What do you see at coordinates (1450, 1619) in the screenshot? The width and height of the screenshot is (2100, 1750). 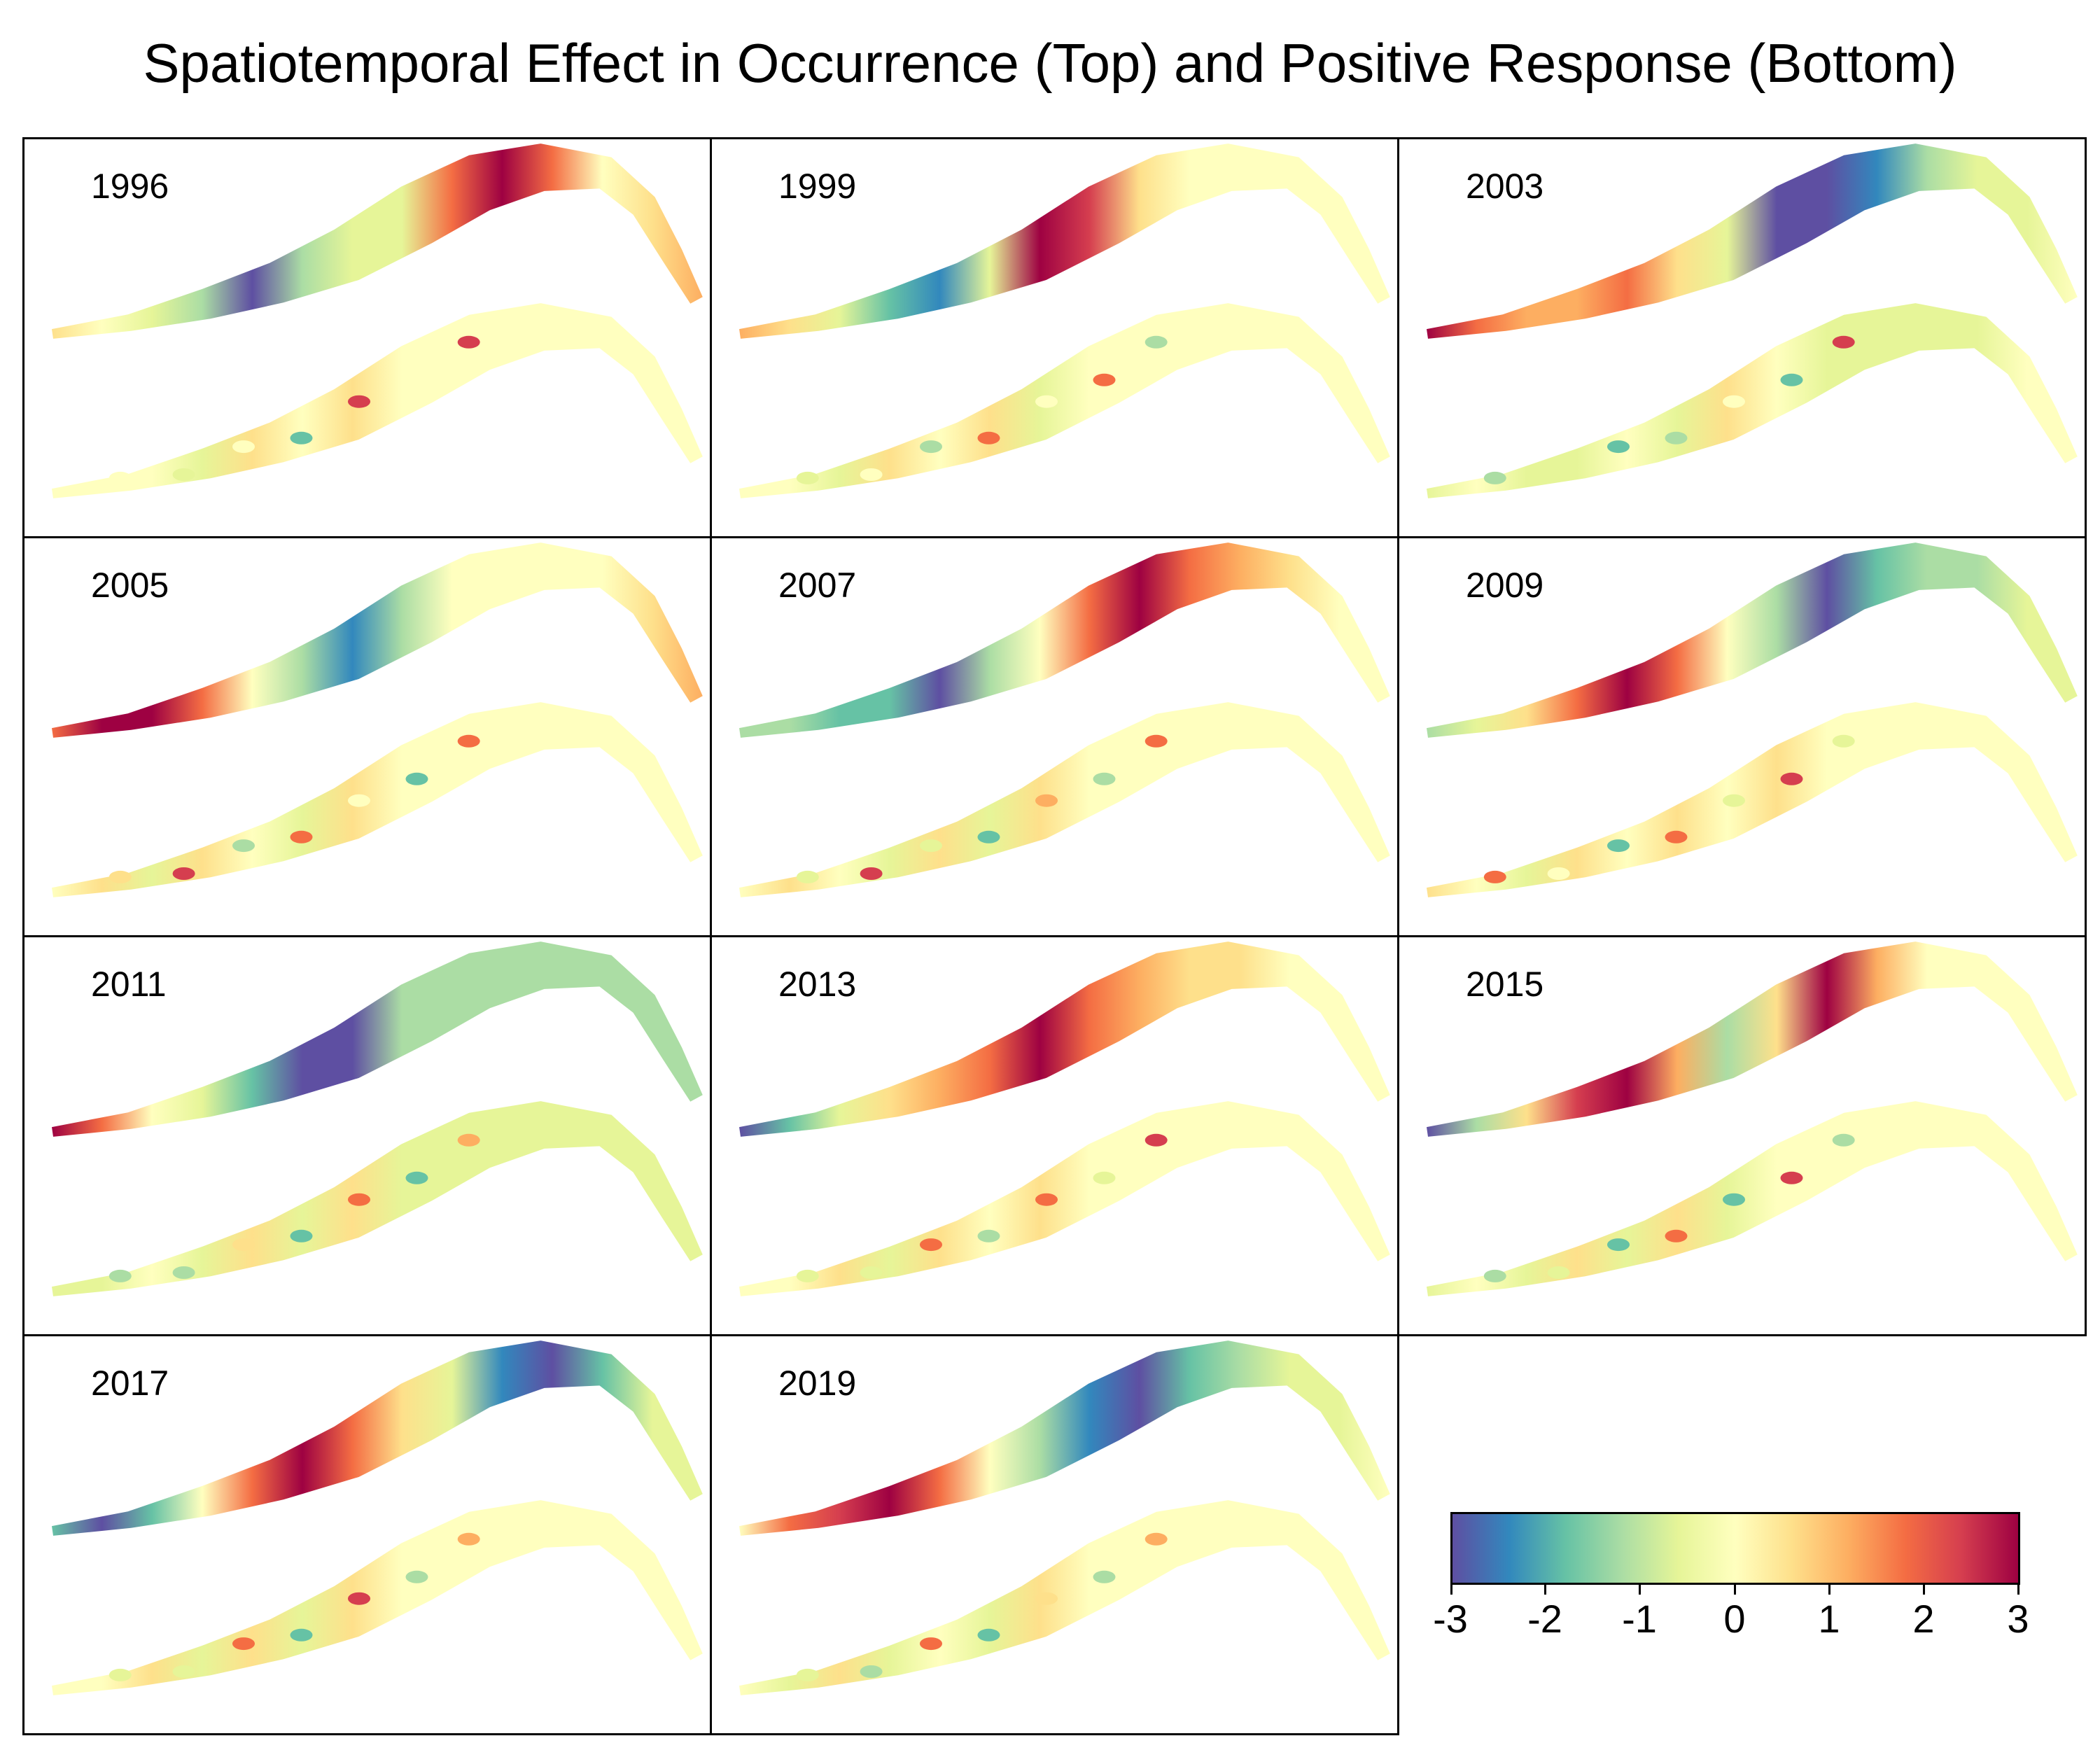 I see `colorbar-tick-label: -3` at bounding box center [1450, 1619].